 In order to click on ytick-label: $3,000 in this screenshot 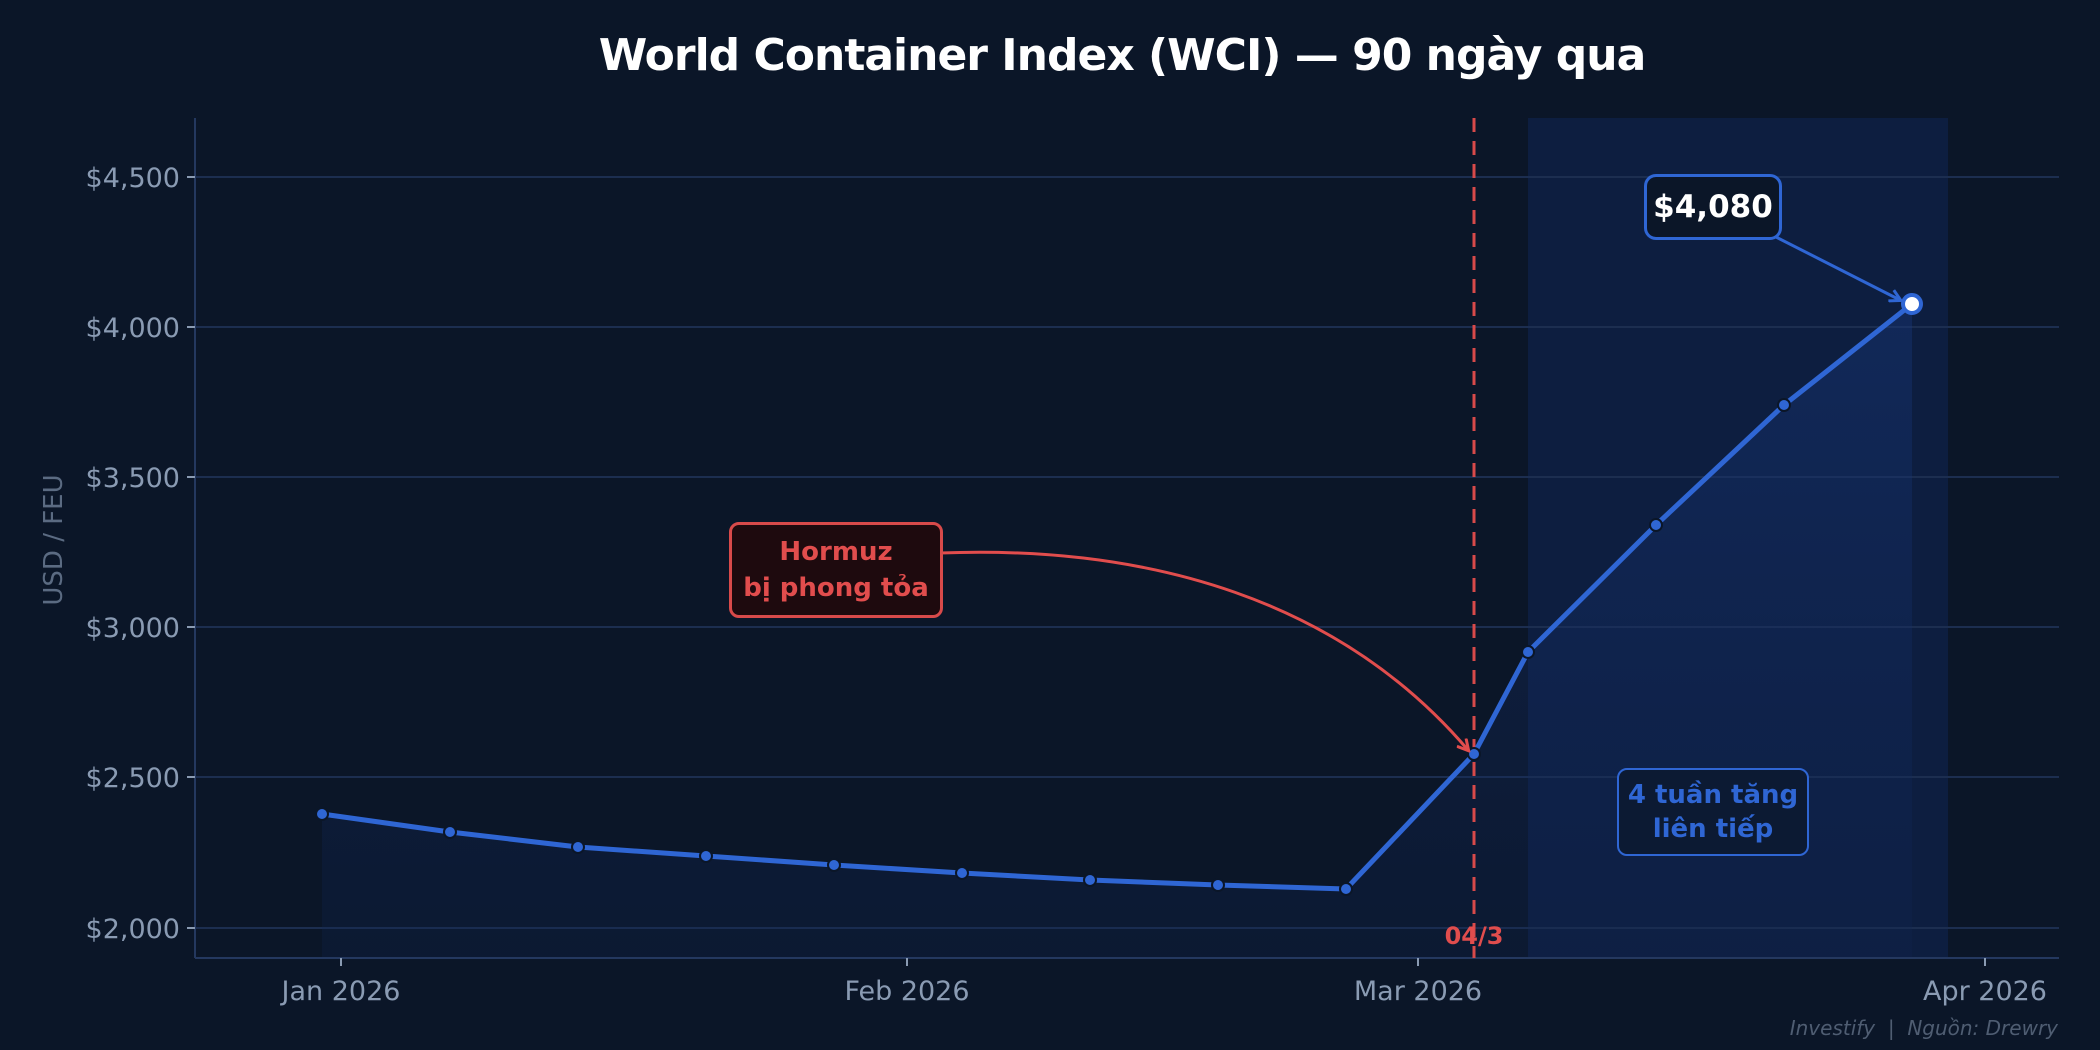, I will do `click(133, 628)`.